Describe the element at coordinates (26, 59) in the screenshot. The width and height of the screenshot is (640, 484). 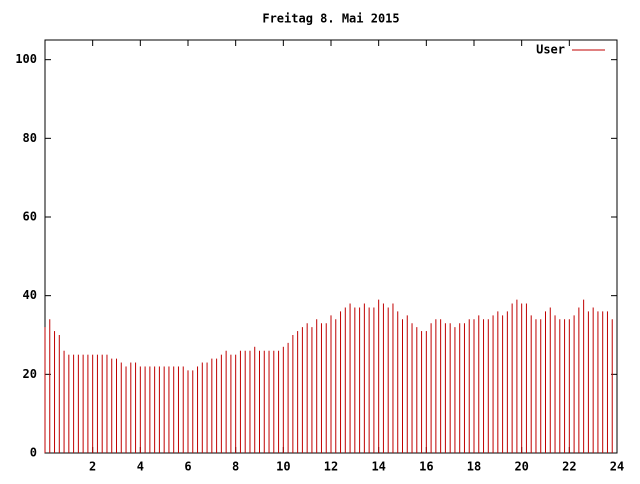
I see `y-tick-label: 100` at that location.